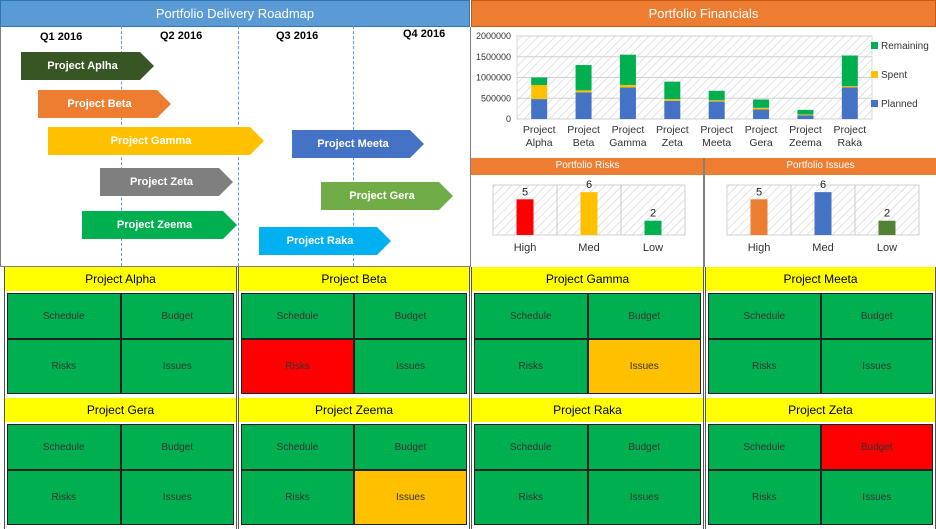  I want to click on status-card: Project Raka Schedule Budget Risks Issues, so click(587, 463).